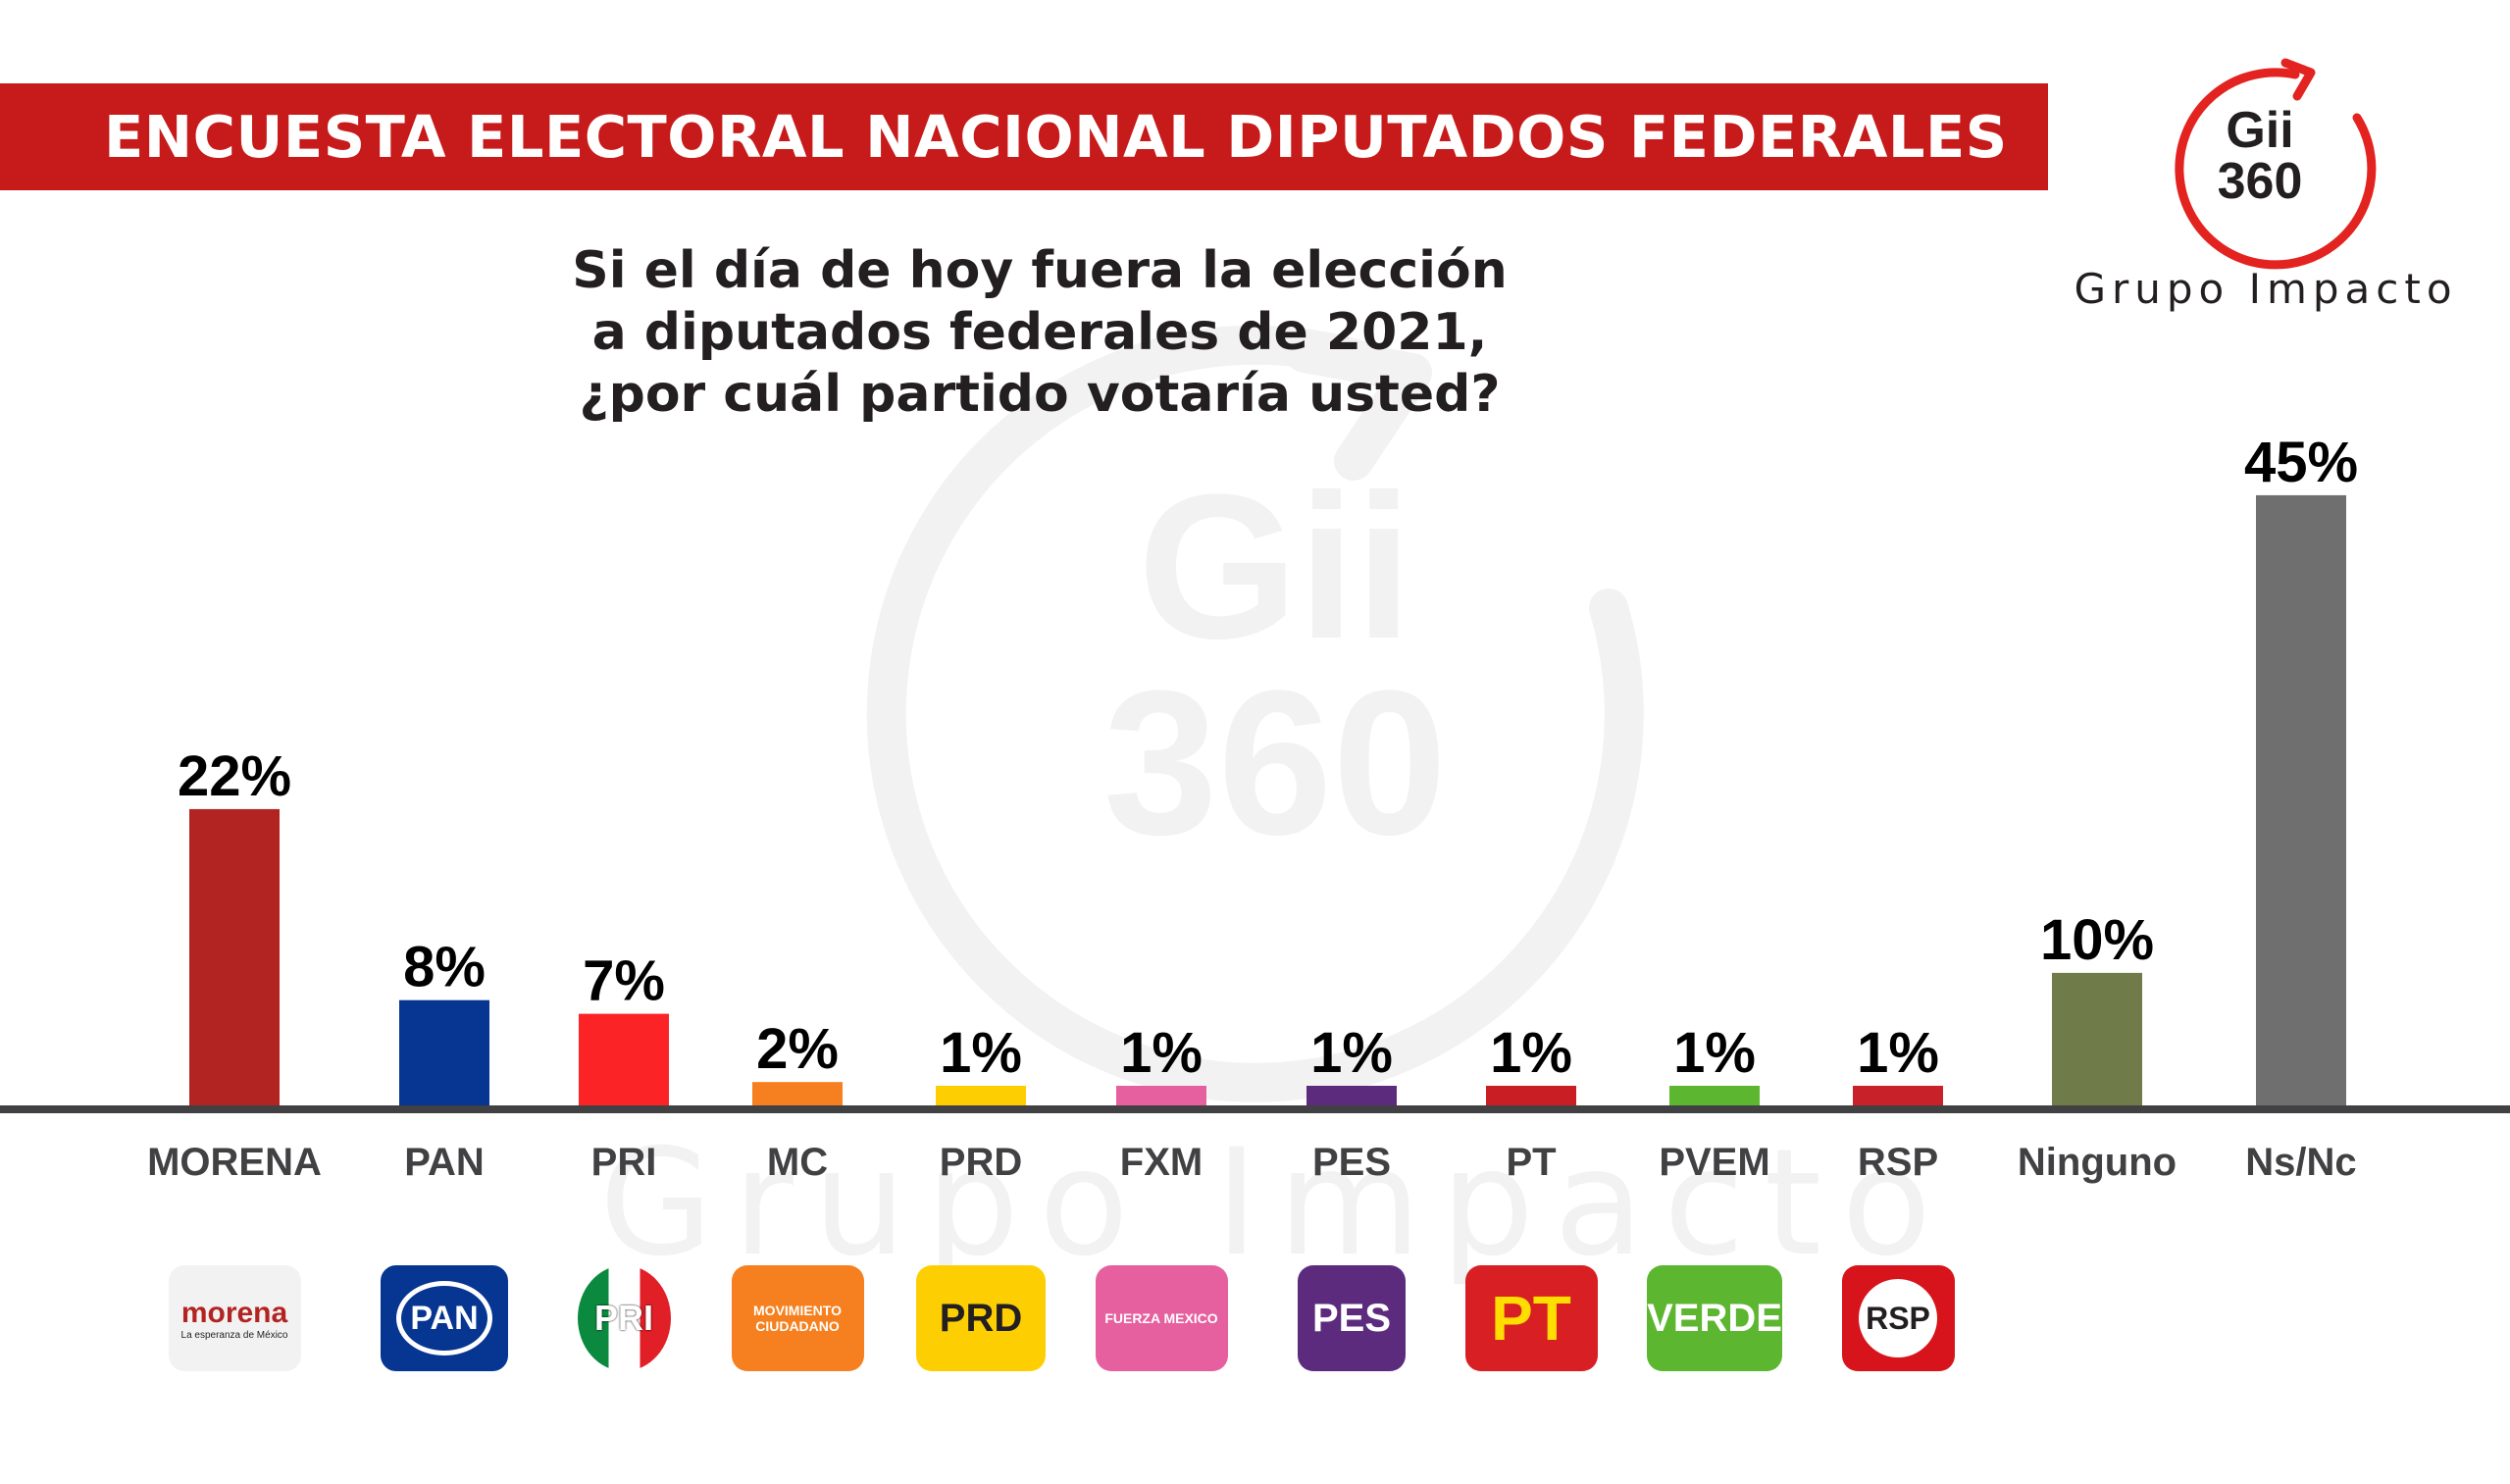 The image size is (2510, 1484). I want to click on bar-morena, so click(234, 959).